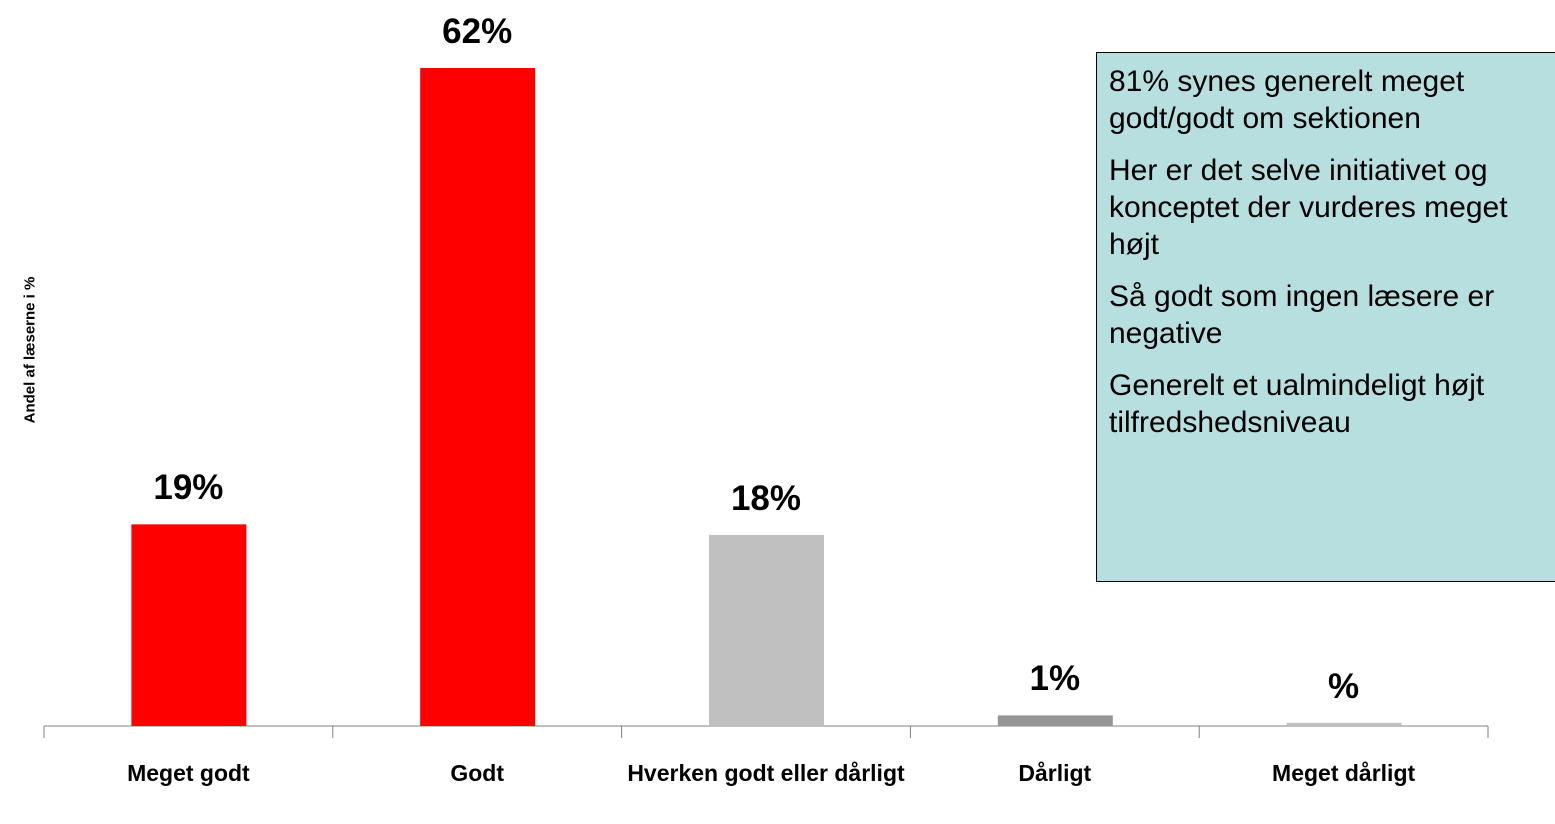  I want to click on data-label: 1%, so click(1055, 679).